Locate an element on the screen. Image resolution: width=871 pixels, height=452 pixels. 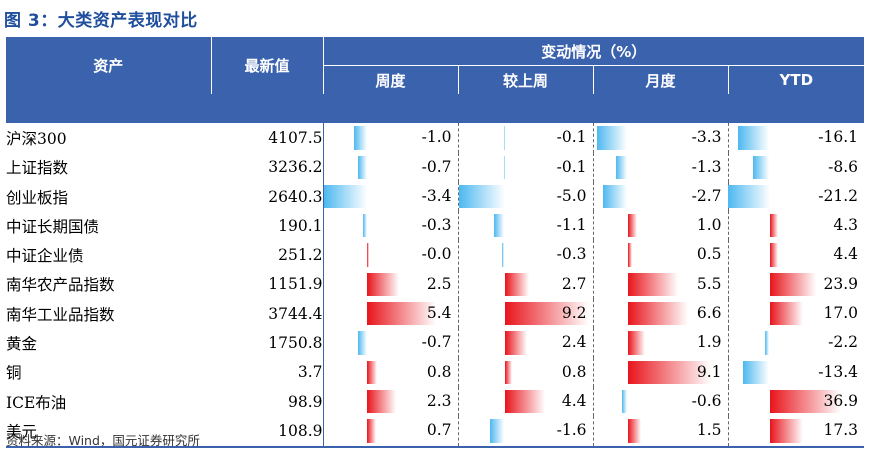
change-value: -0.0 is located at coordinates (436, 254).